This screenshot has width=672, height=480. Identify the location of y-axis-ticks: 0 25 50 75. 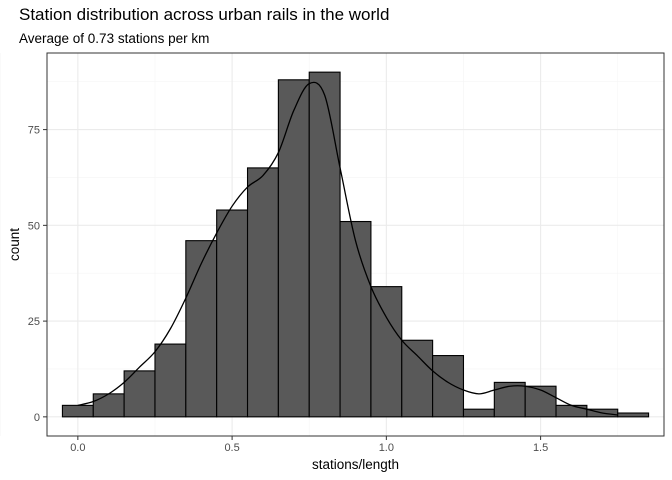
(37, 274).